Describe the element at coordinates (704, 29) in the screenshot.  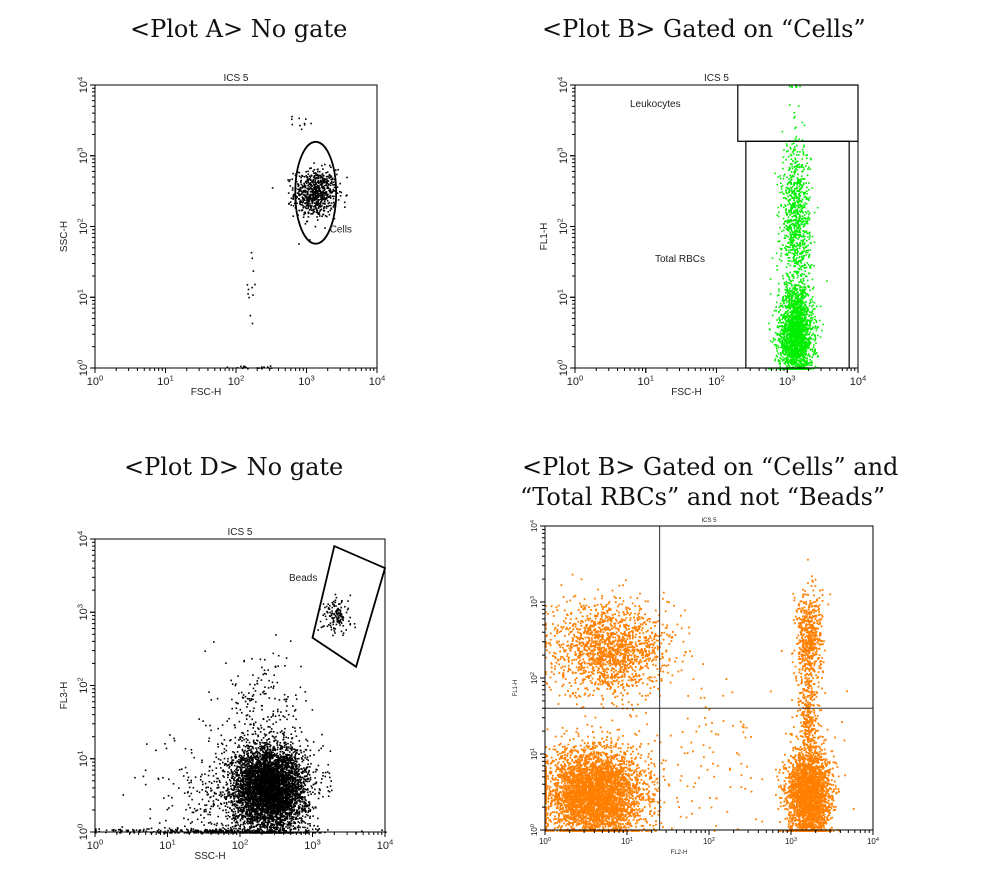
I see `caption-plot-b: <Plot B> Gated on “Cells”` at that location.